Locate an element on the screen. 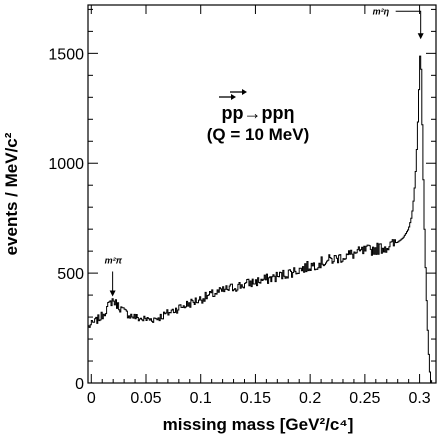  x-tick-label: 0.3 is located at coordinates (419, 398).